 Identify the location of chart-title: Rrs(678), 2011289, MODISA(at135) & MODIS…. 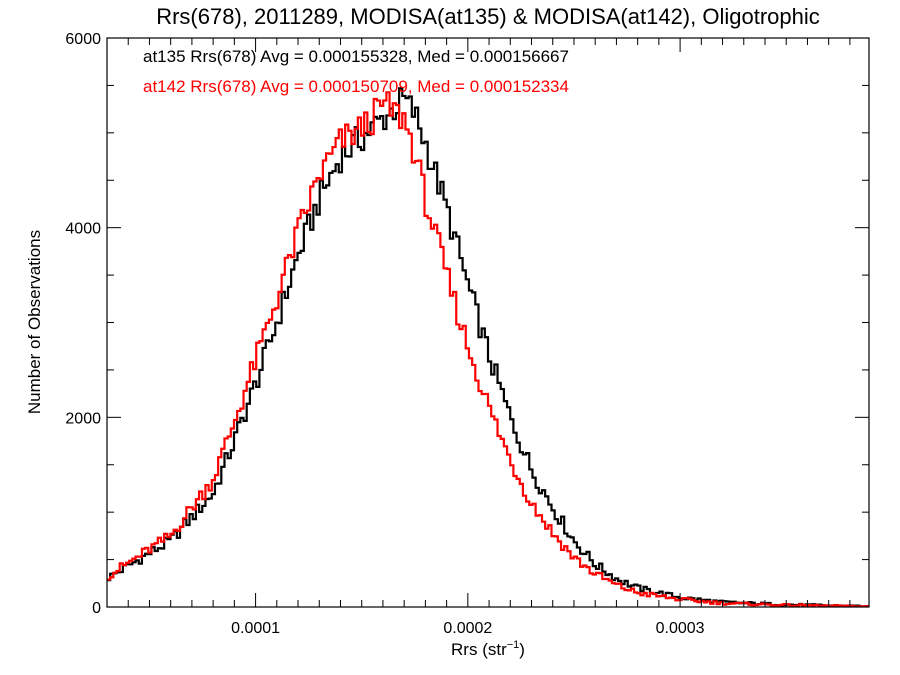
(488, 16).